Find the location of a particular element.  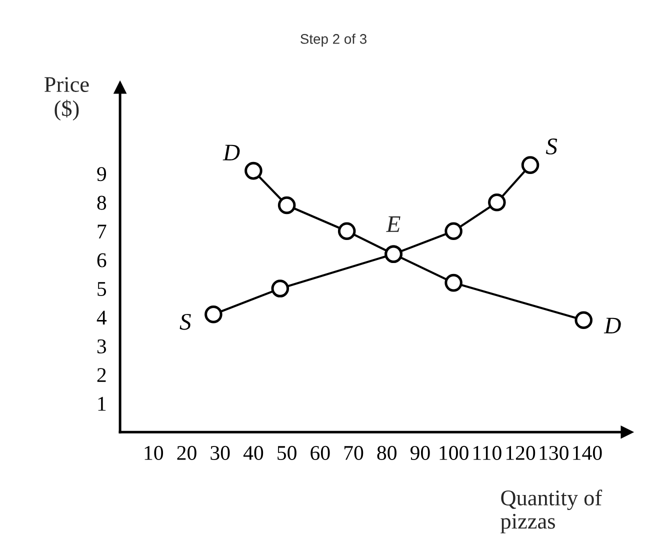

x-tick-label: 140 is located at coordinates (587, 453).